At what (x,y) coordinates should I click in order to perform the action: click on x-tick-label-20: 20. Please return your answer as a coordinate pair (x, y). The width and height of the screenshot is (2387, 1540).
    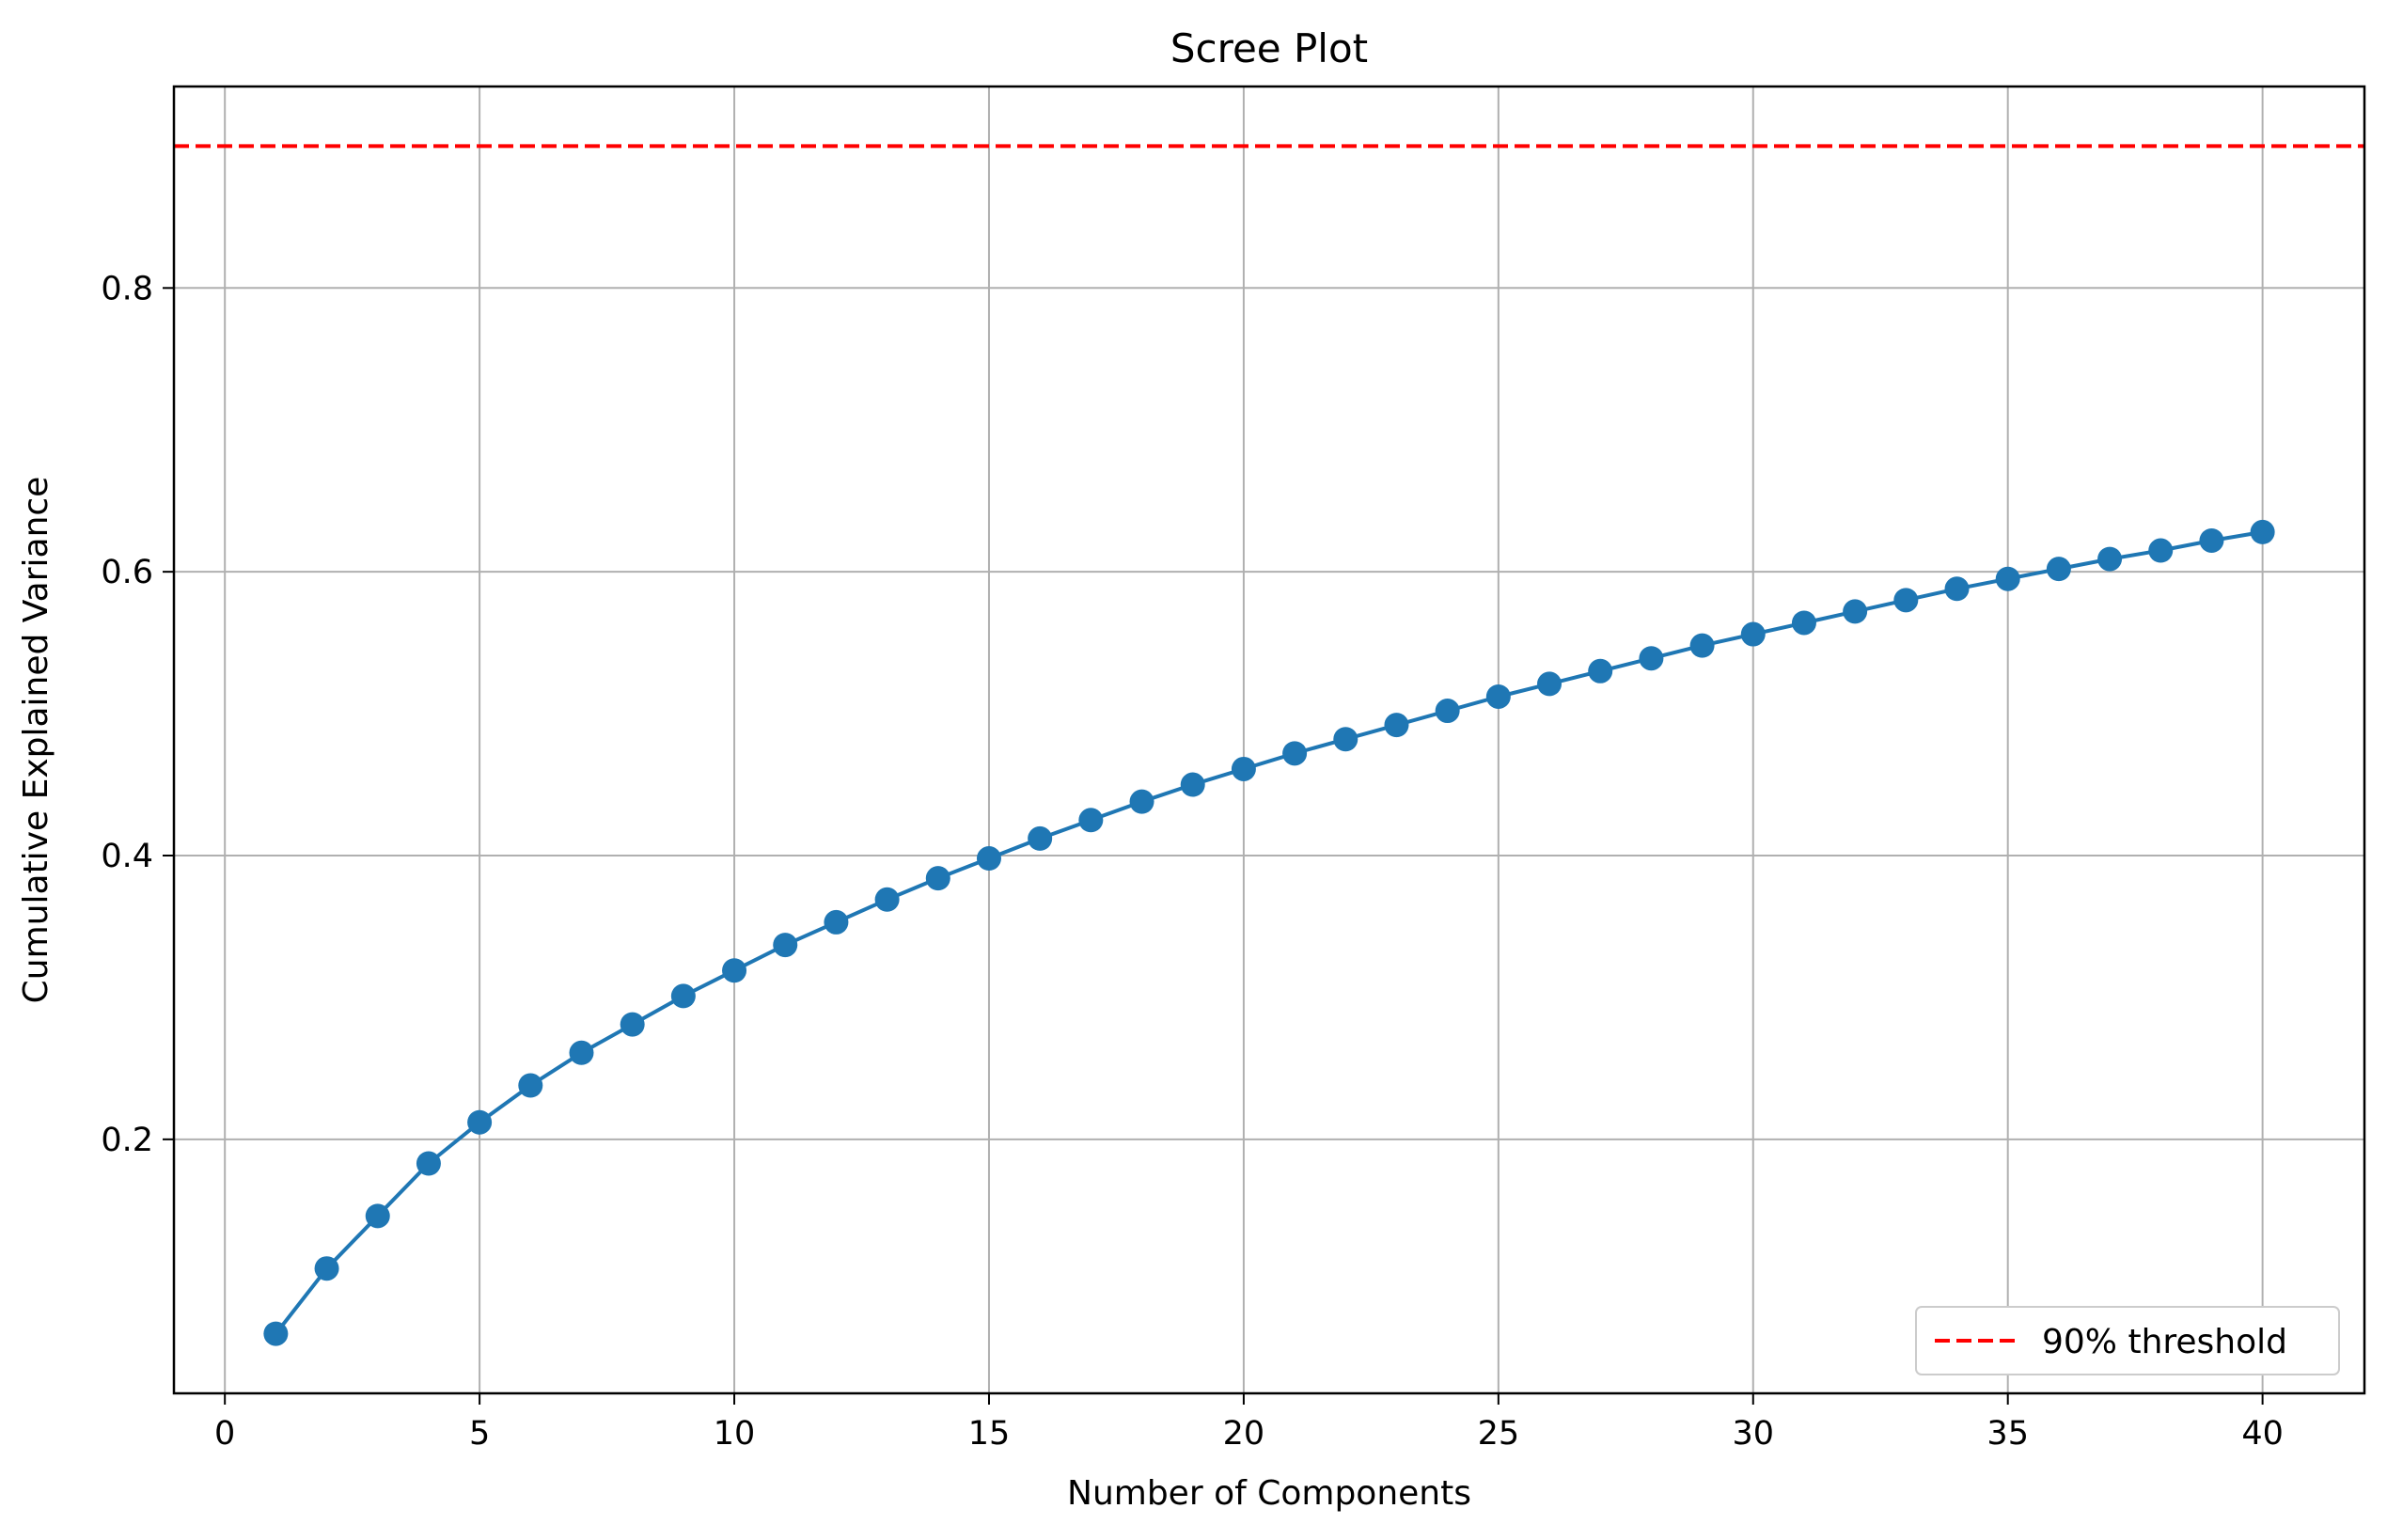
    Looking at the image, I should click on (1244, 1434).